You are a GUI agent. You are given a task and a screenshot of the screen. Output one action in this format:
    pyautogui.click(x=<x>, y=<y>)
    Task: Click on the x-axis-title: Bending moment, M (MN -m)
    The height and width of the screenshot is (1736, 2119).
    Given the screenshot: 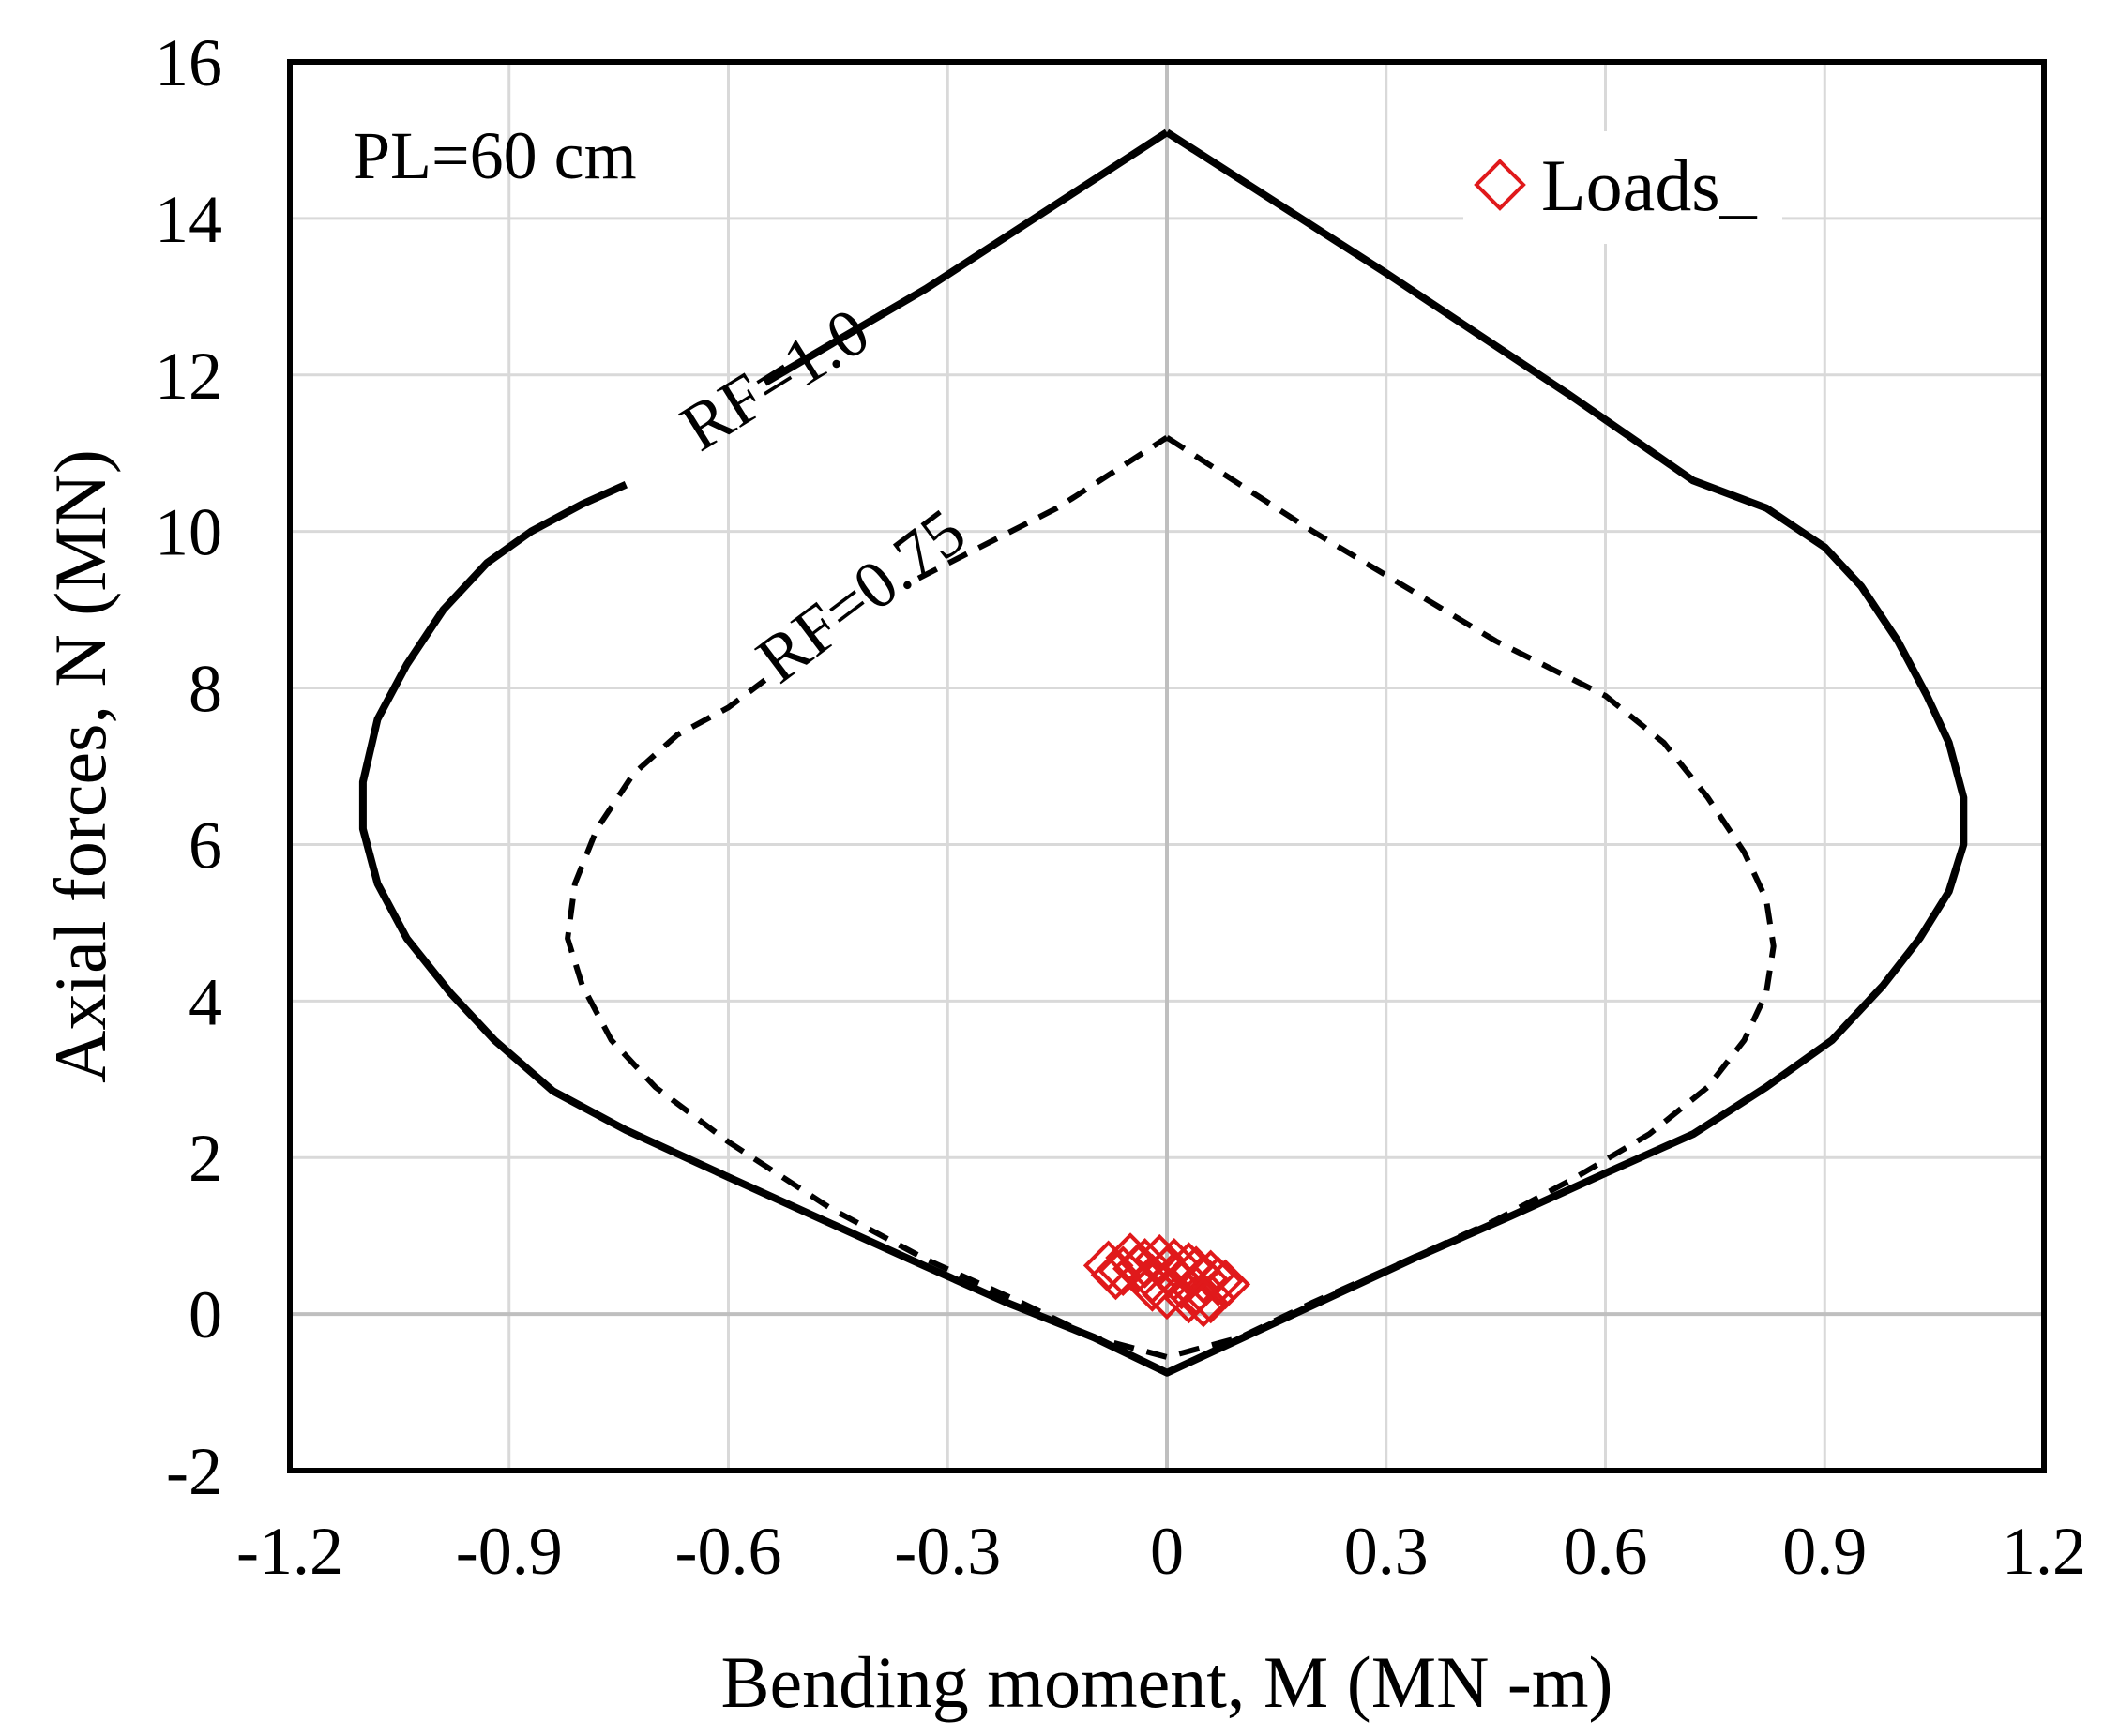 What is the action you would take?
    pyautogui.click(x=1166, y=1682)
    